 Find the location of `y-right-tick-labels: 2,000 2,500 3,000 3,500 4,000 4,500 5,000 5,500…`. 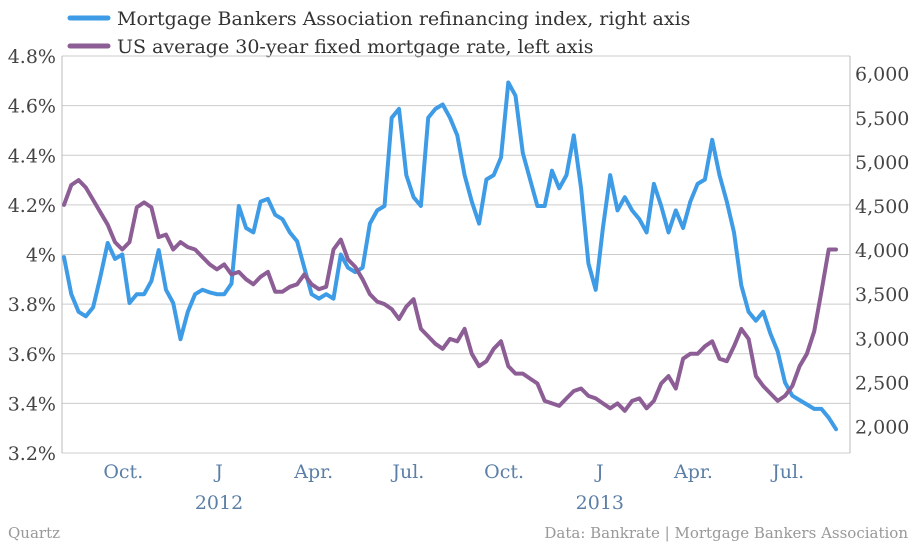

y-right-tick-labels: 2,000 2,500 3,000 3,500 4,000 4,500 5,000 5,500… is located at coordinates (882, 251).